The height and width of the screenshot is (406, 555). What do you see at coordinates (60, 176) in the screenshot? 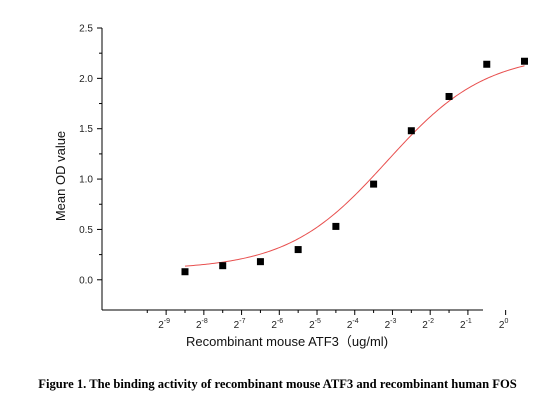
I see `y-axis-title: Mean OD value` at bounding box center [60, 176].